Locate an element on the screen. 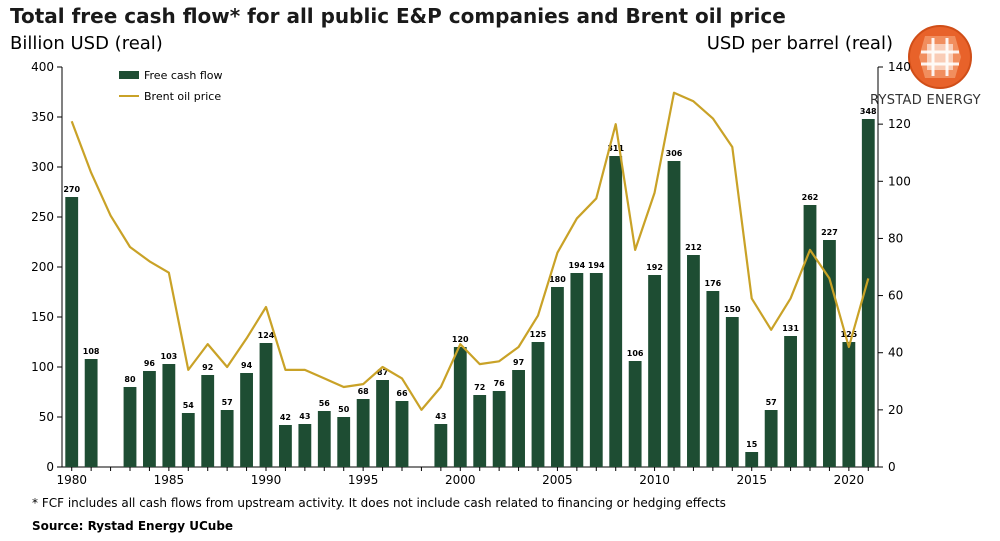 This screenshot has height=541, width=1000. left-axis-tick-label: 0 is located at coordinates (50, 467).